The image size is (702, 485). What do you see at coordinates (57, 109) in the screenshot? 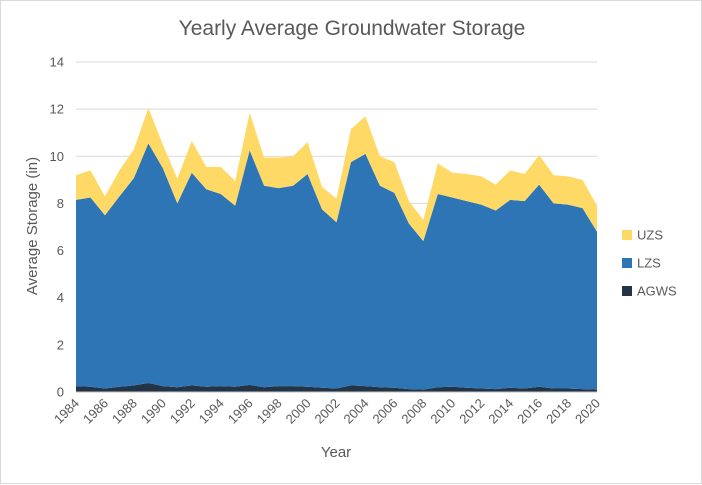
I see `y-tick-label: 12` at bounding box center [57, 109].